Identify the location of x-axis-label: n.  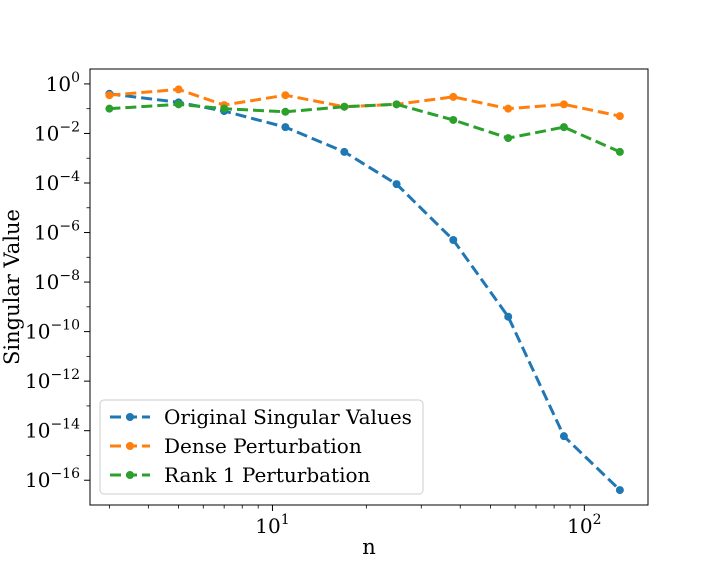
(369, 547).